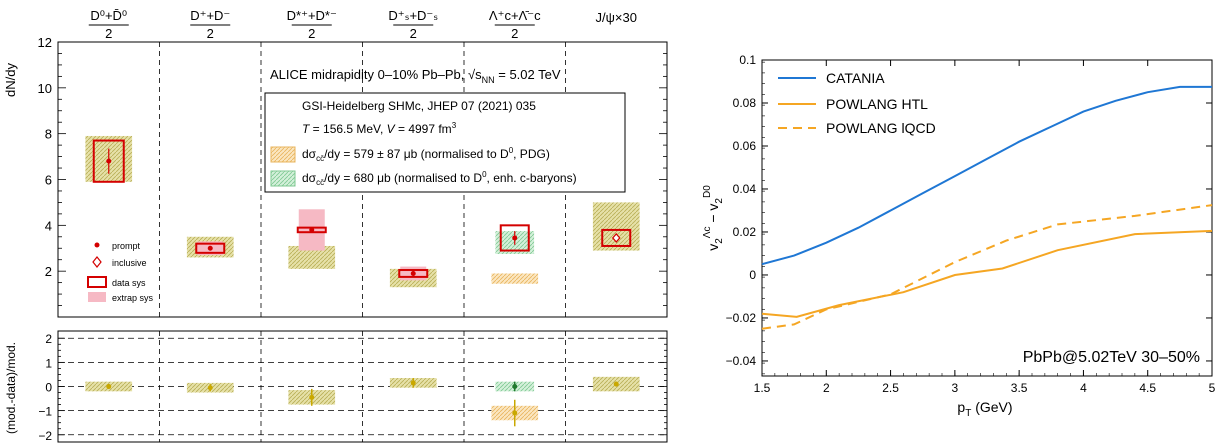 The height and width of the screenshot is (446, 1227). I want to click on legend-catania-label: CATANIA, so click(855, 78).